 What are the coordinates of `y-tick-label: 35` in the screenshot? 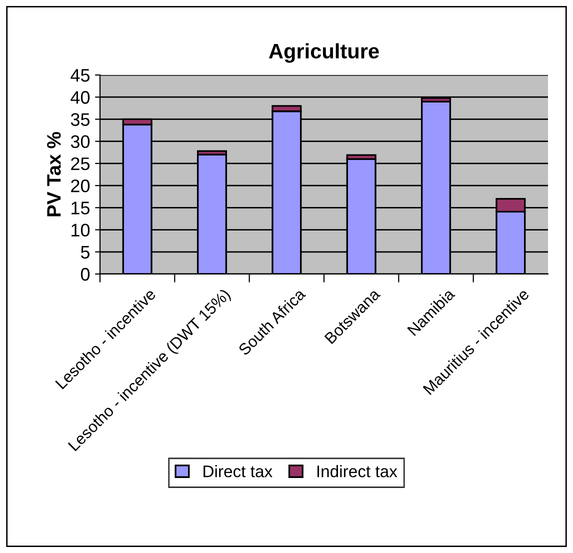 It's located at (80, 119).